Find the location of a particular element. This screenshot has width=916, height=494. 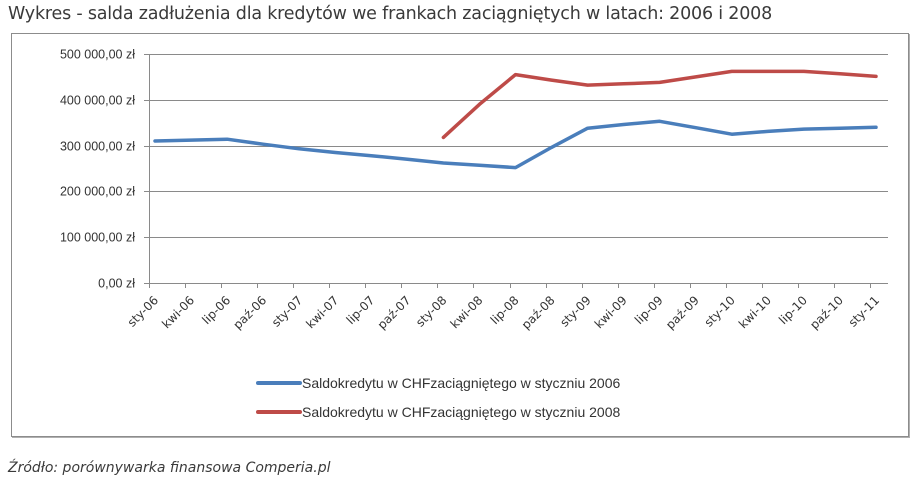

x-tick-label: sty-11 is located at coordinates (864, 311).